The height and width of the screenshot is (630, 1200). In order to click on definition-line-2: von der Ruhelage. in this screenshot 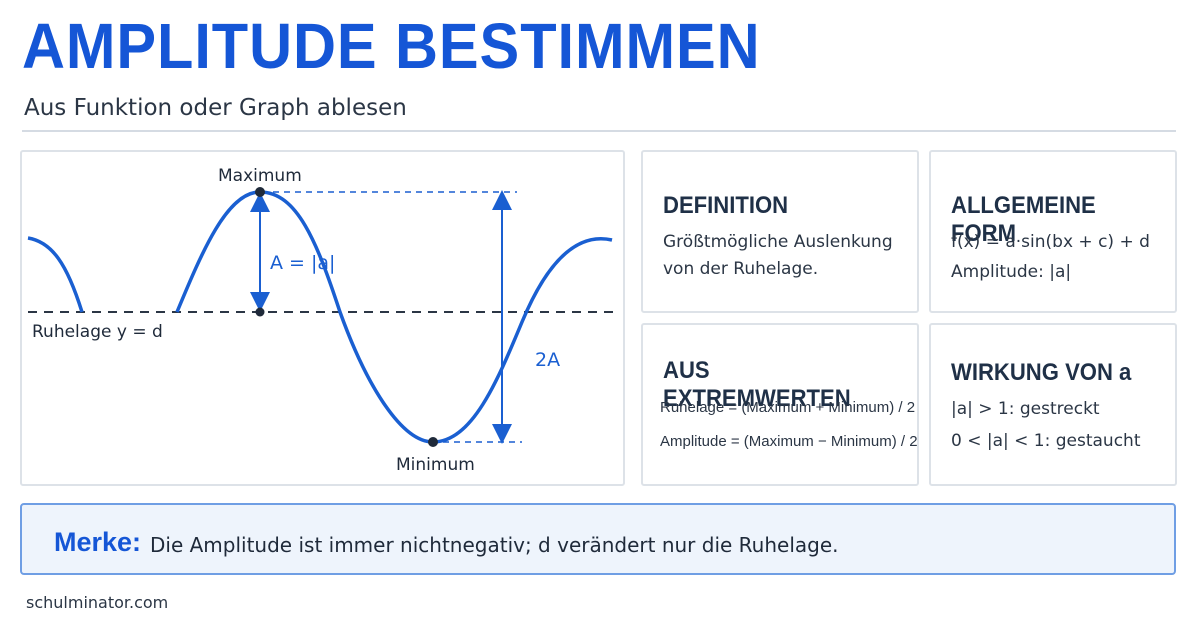, I will do `click(741, 269)`.